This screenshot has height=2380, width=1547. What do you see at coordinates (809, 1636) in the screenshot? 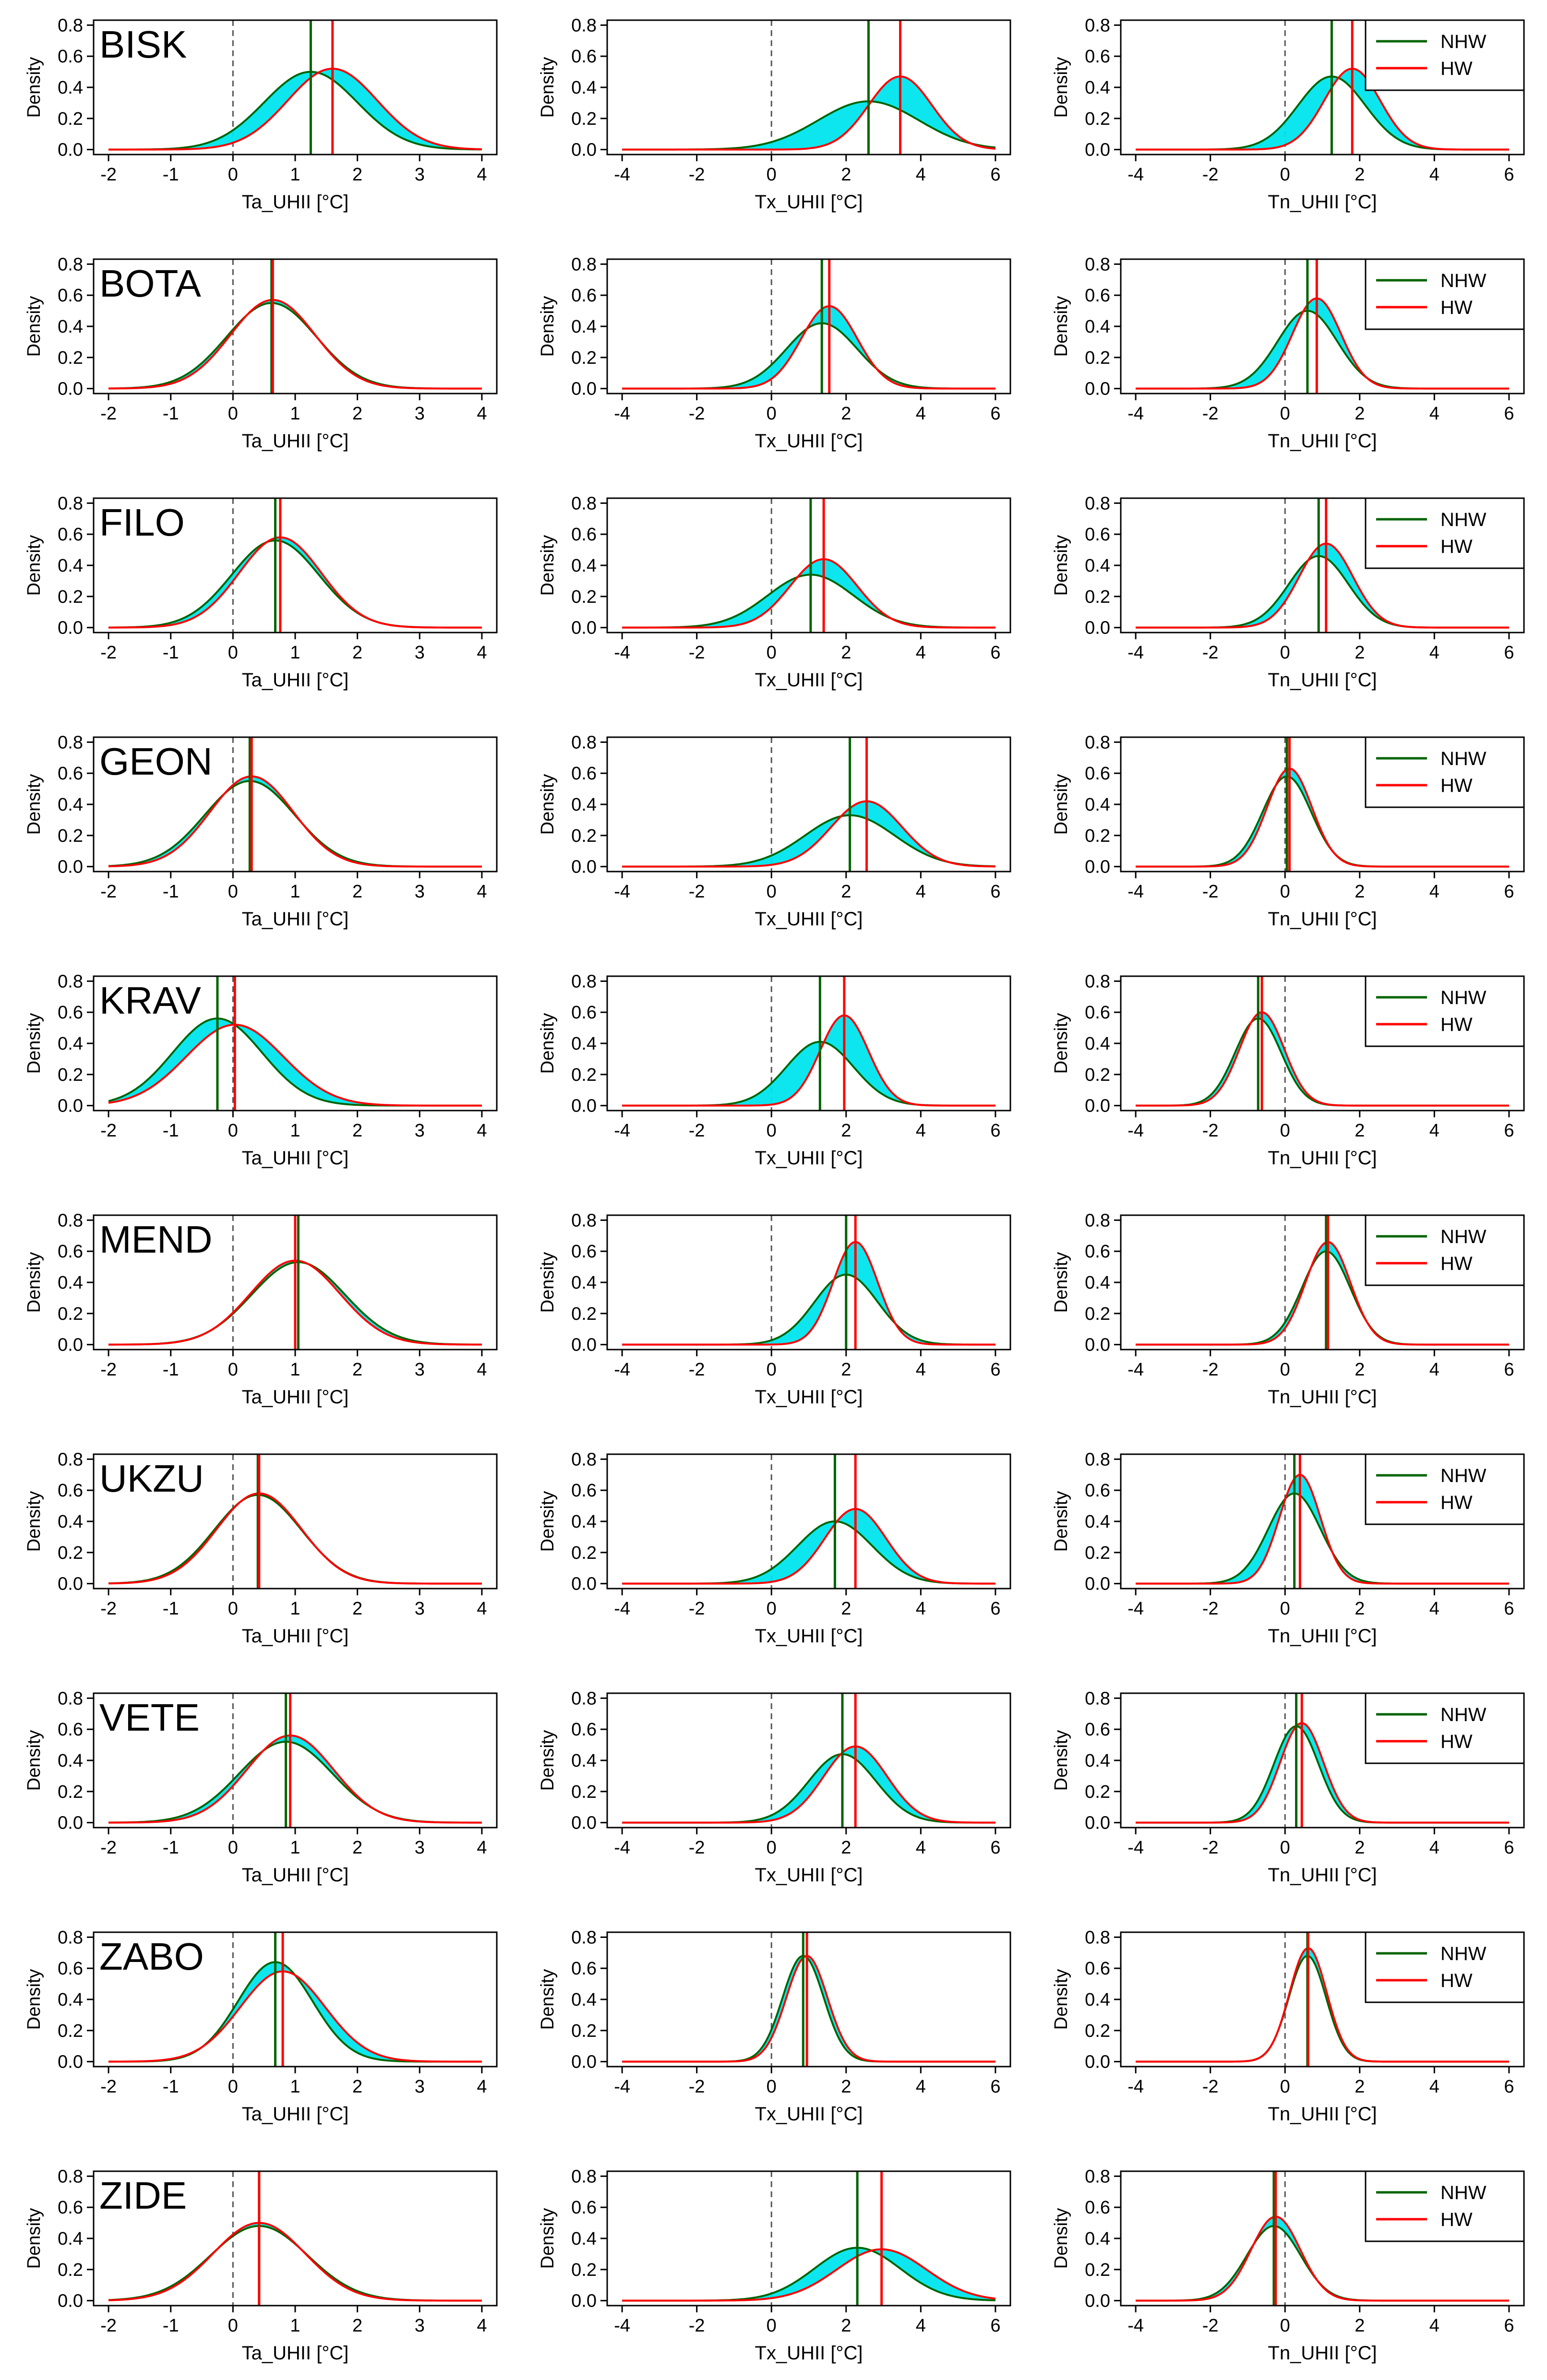
I see `x-axis-label: Tx_UHII [°C]` at bounding box center [809, 1636].